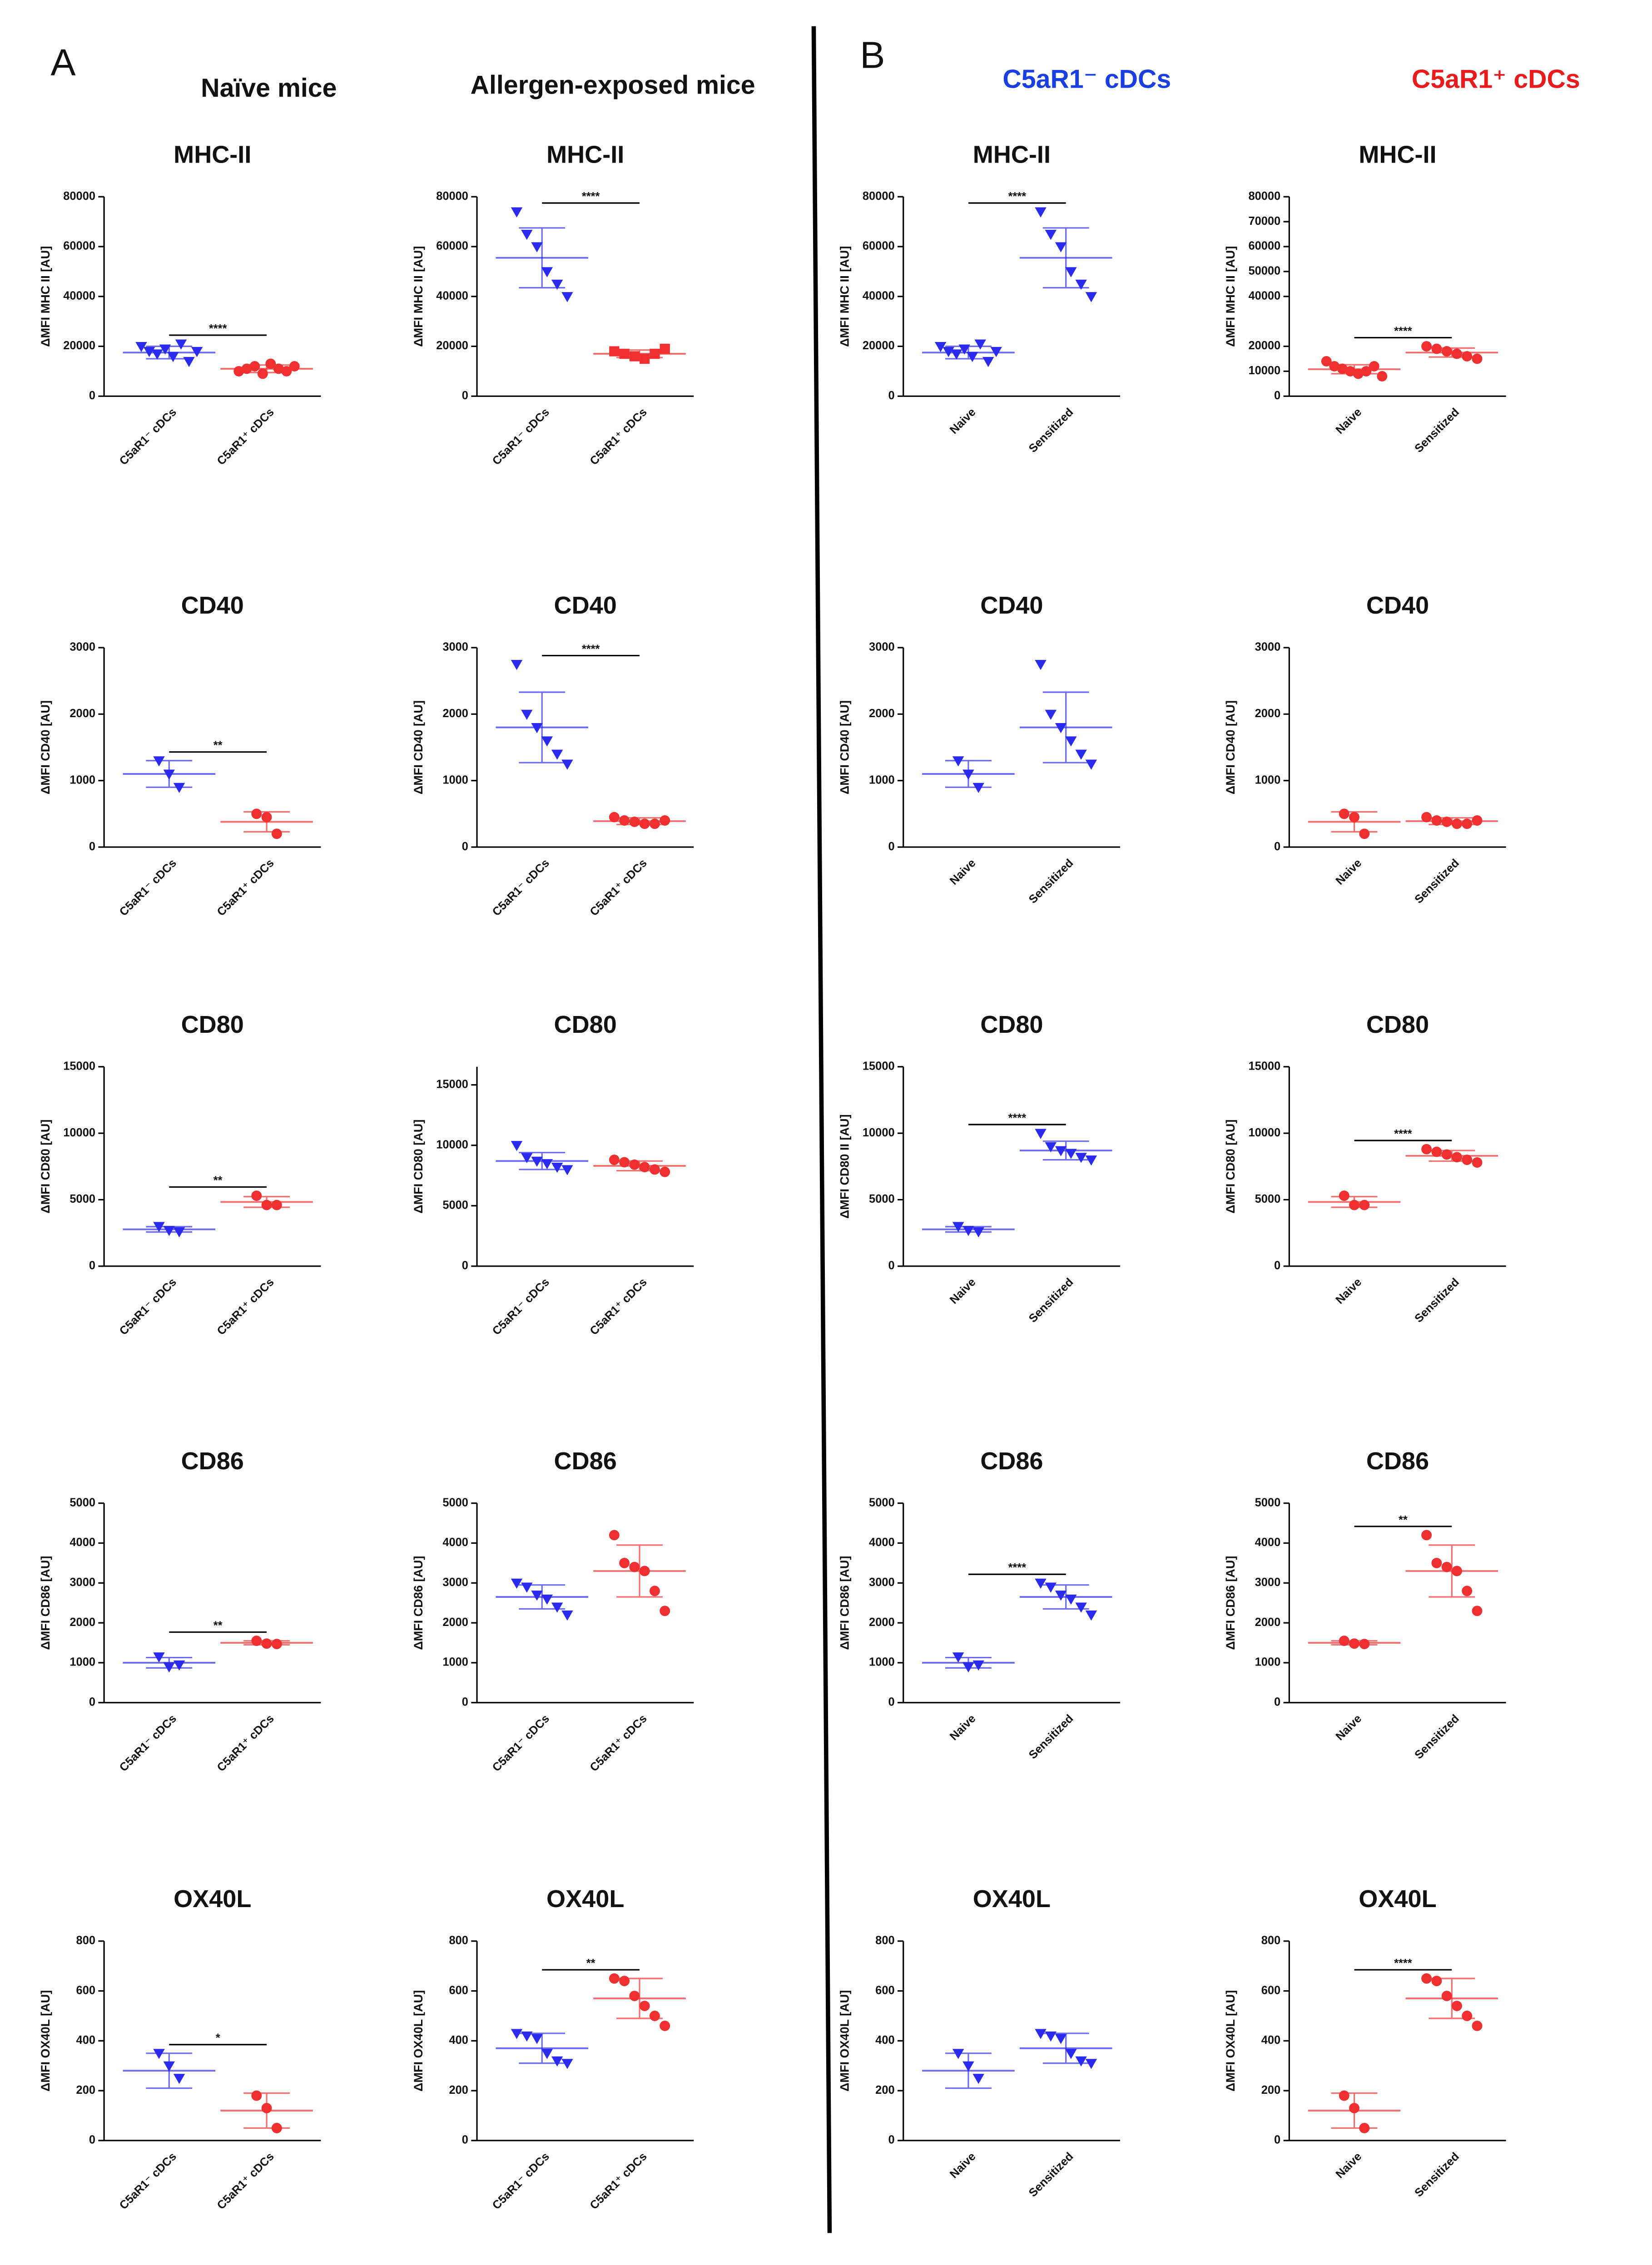 The image size is (1652, 2265). Describe the element at coordinates (1012, 1899) in the screenshot. I see `panel-title: OX40L` at that location.